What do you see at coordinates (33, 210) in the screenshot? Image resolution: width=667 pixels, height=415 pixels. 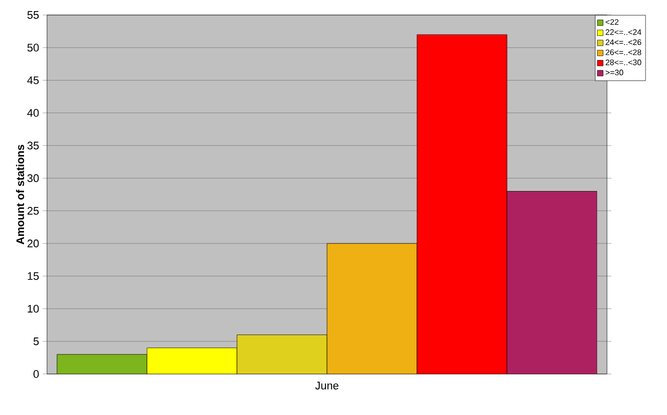 I see `y-tick-label: 25` at bounding box center [33, 210].